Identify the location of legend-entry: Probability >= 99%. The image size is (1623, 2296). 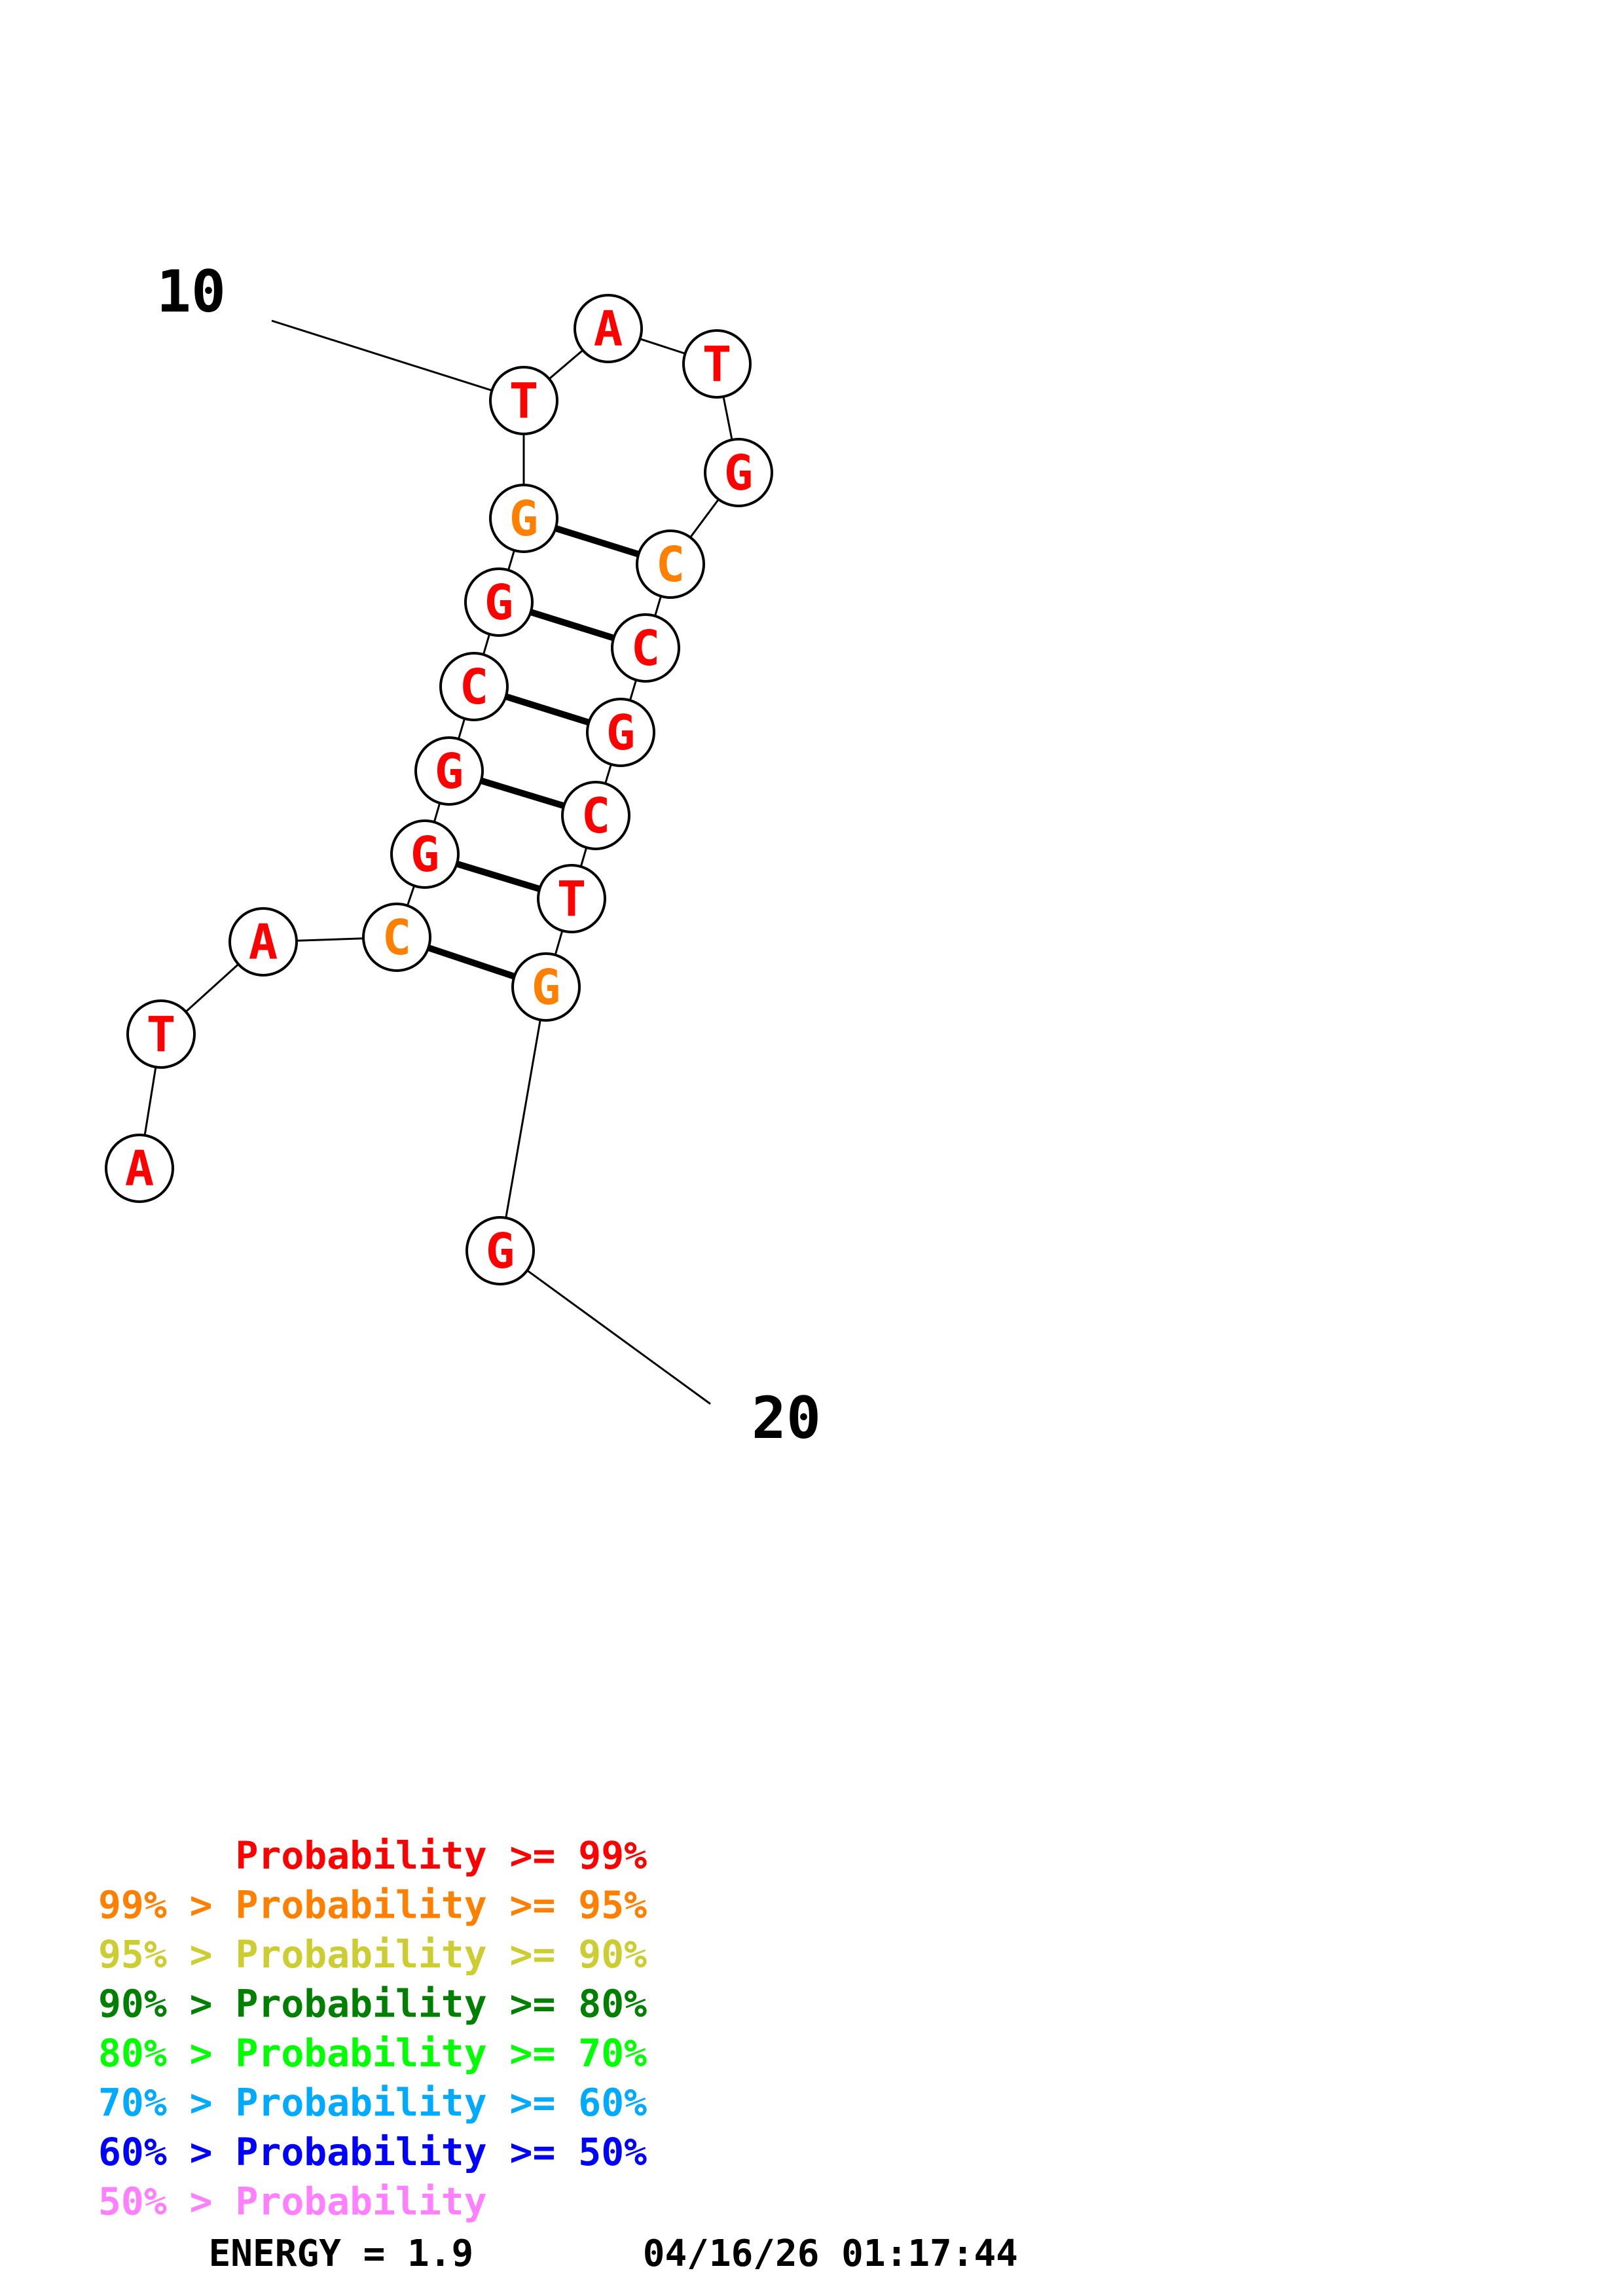
(372, 1855).